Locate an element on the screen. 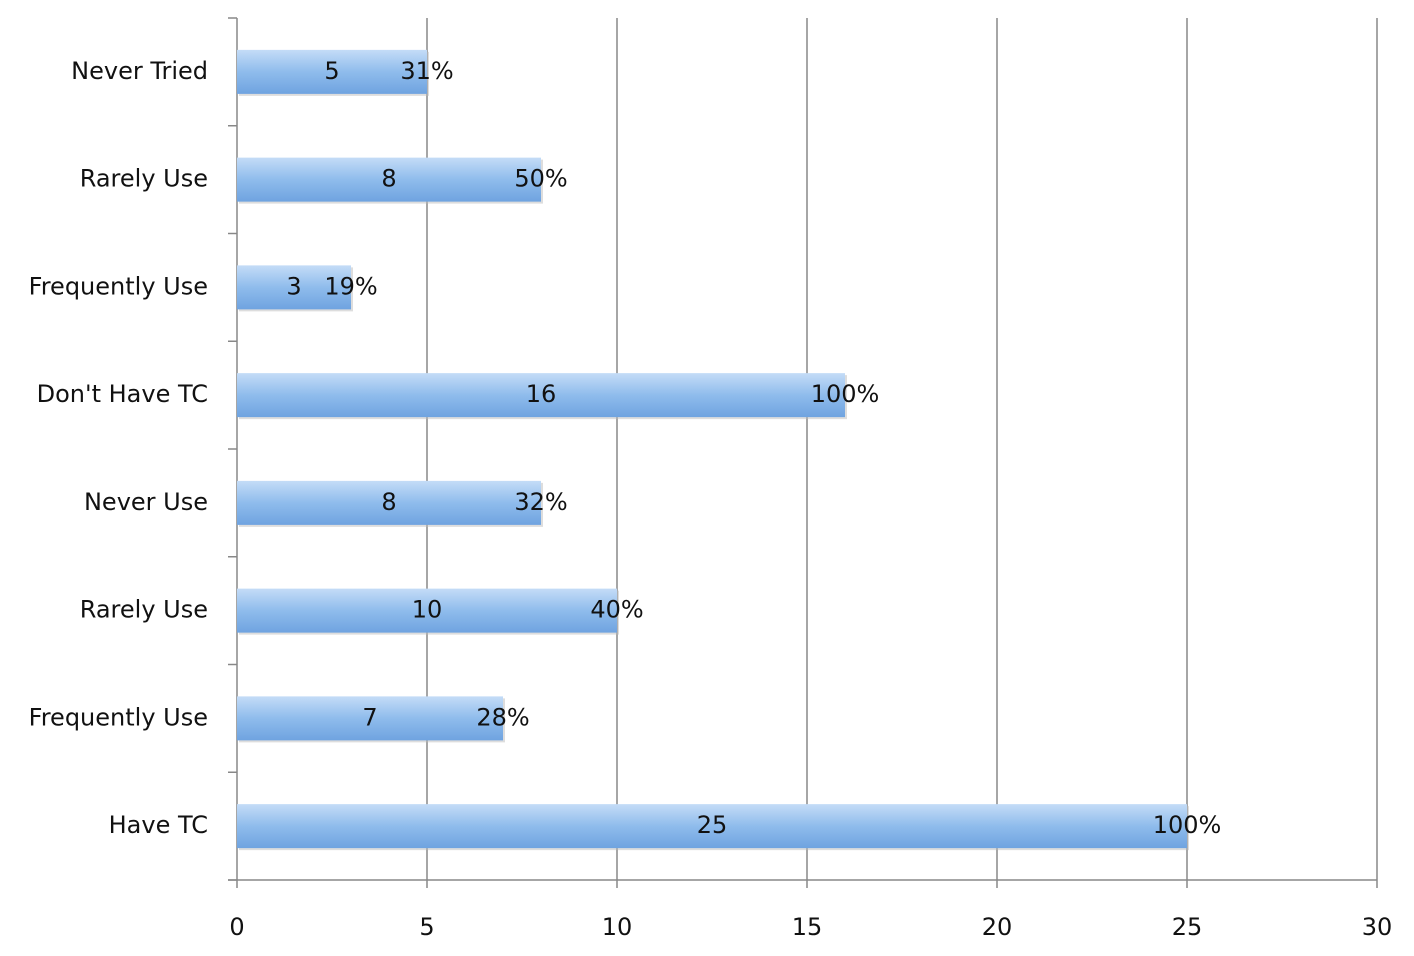 The width and height of the screenshot is (1414, 956). value-label: 7 is located at coordinates (369, 717).